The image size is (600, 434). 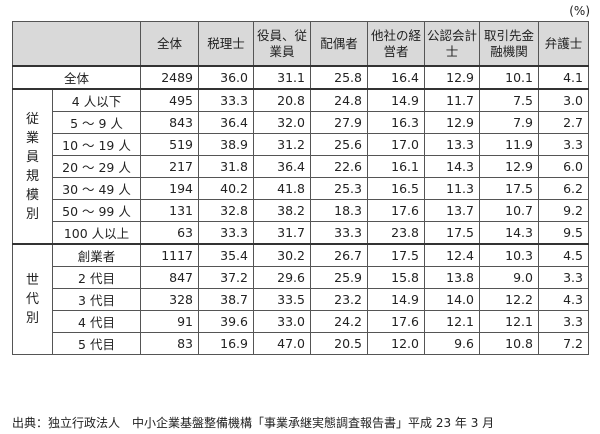 I want to click on value-cell: 847, so click(x=169, y=277).